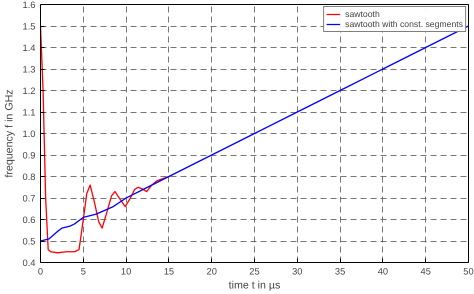 Image resolution: width=474 pixels, height=294 pixels. I want to click on x-tick-label: 35, so click(340, 271).